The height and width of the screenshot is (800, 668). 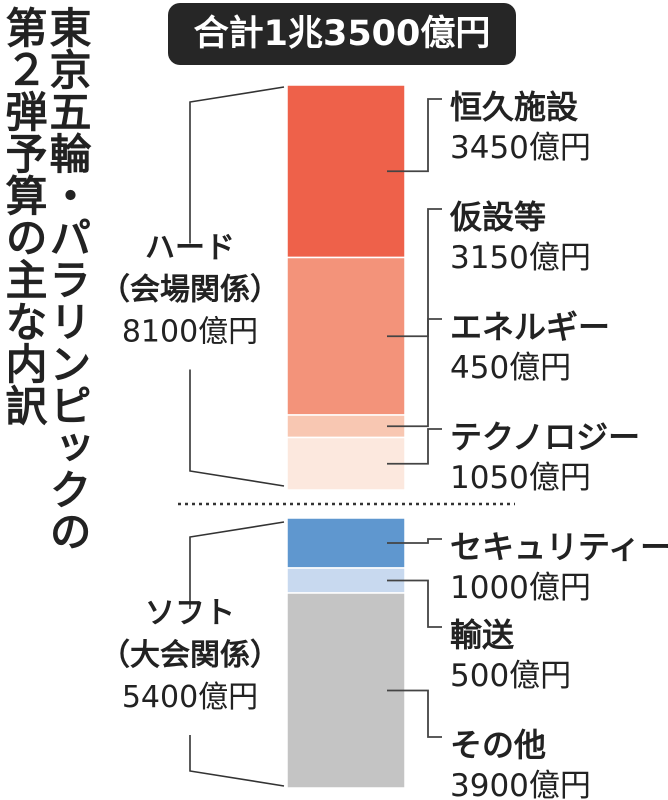 What do you see at coordinates (545, 437) in the screenshot?
I see `category-label-4: テクノロジー` at bounding box center [545, 437].